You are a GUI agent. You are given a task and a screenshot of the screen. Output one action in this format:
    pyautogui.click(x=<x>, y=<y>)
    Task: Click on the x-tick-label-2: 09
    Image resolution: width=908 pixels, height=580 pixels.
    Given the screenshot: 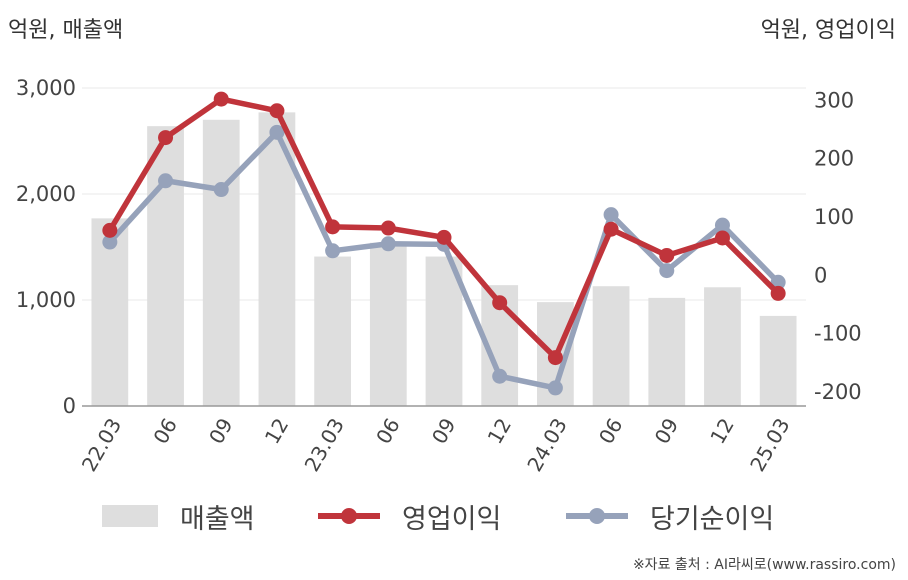 What is the action you would take?
    pyautogui.click(x=221, y=431)
    